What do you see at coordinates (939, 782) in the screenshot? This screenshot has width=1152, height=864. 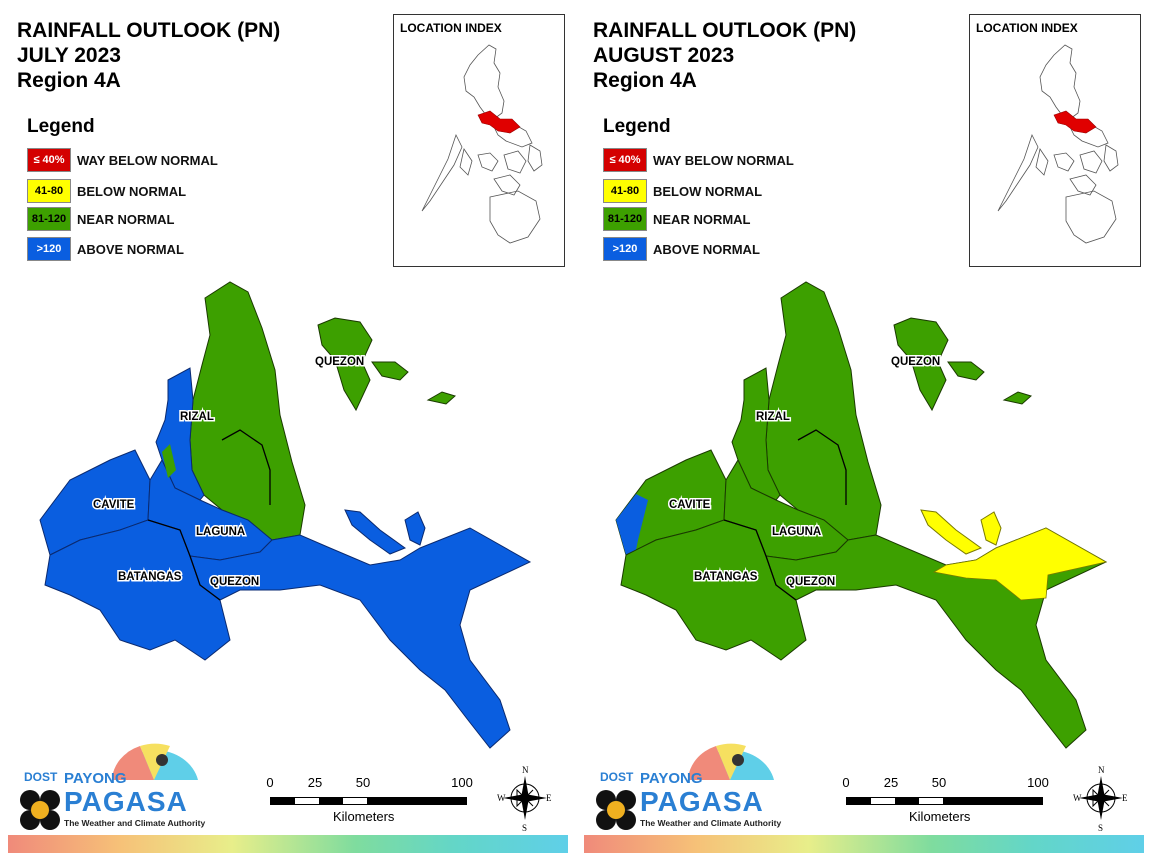 I see `scale-tick: 50` at bounding box center [939, 782].